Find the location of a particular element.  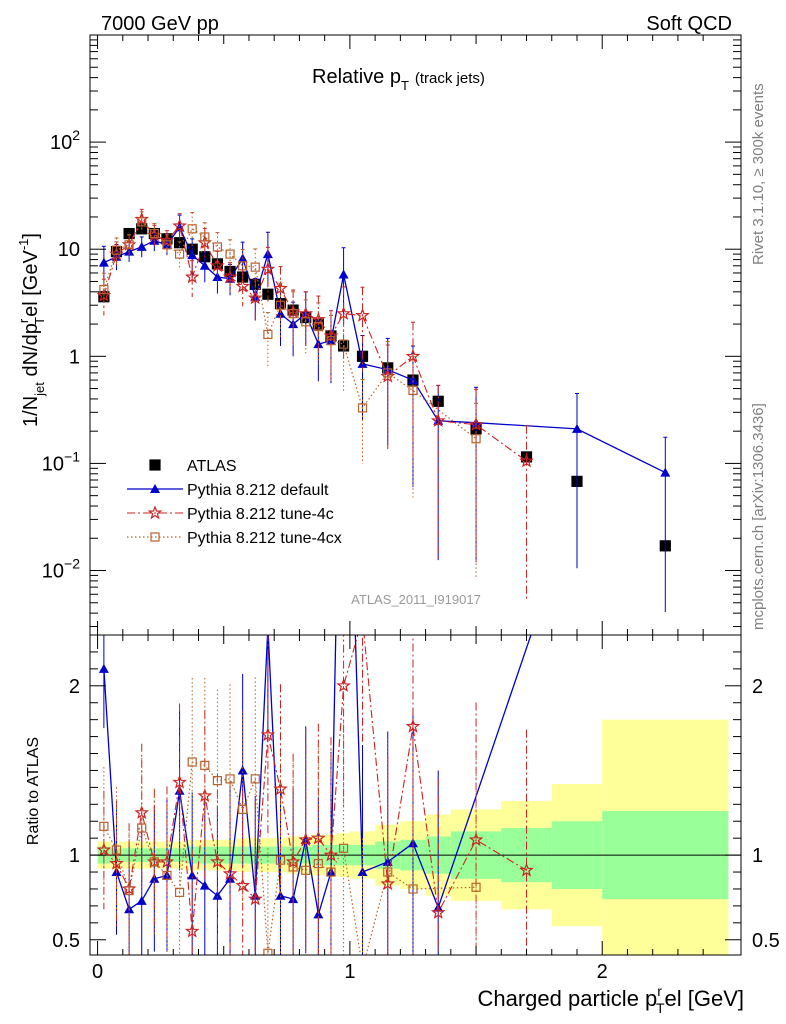

legend-entry: ATLAS is located at coordinates (193, 466).